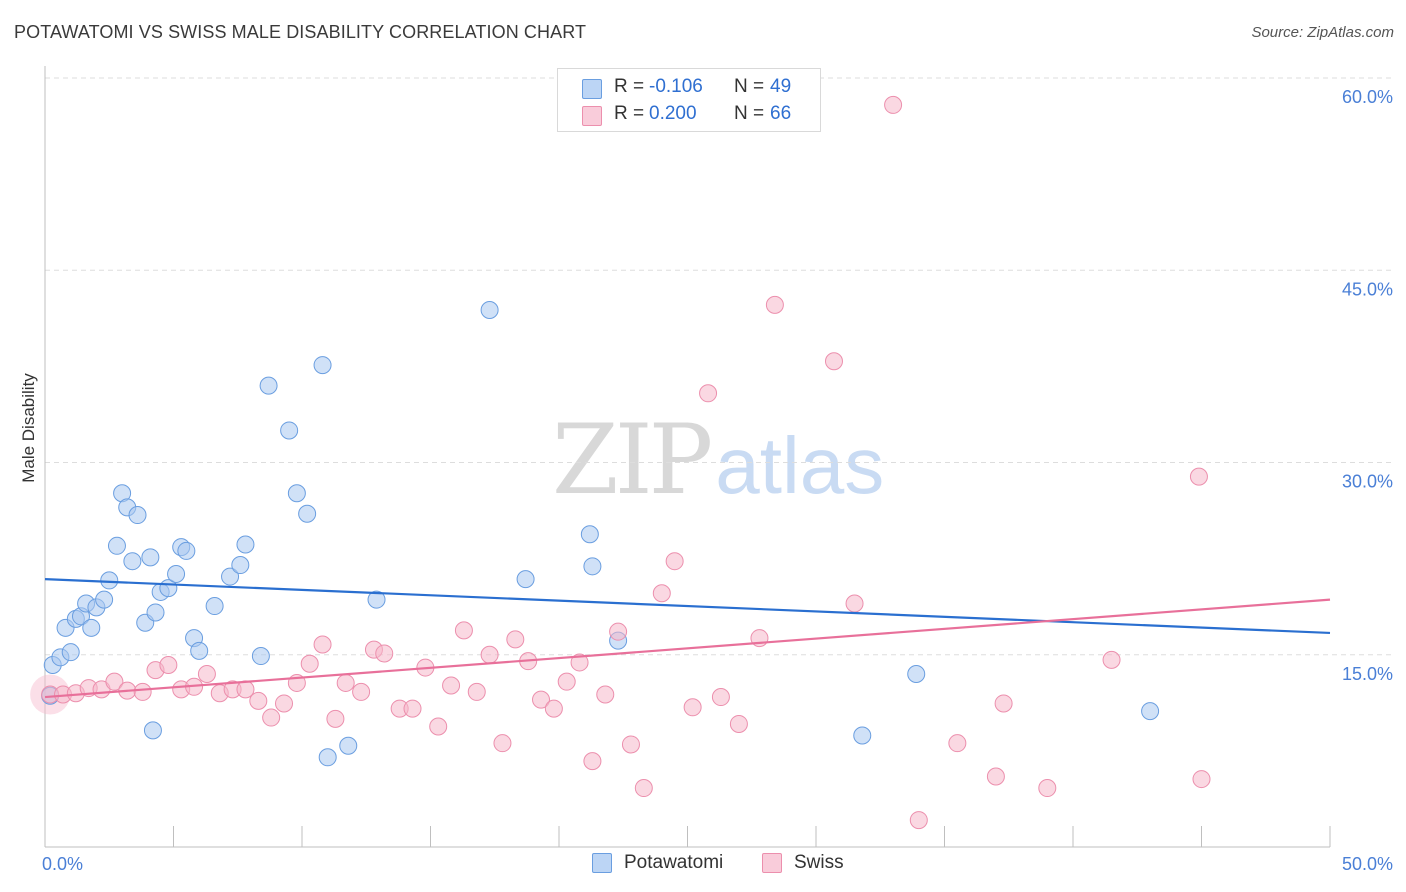 The width and height of the screenshot is (1406, 892). What do you see at coordinates (1367, 674) in the screenshot?
I see `y-tick-label: 15.0%` at bounding box center [1367, 674].